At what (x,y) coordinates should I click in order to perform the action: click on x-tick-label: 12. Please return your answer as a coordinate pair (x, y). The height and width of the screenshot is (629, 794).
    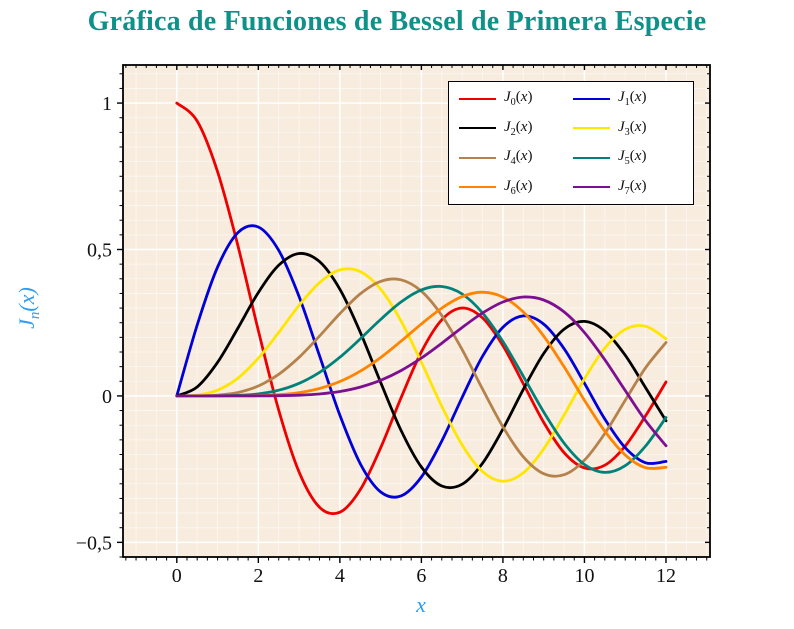
    Looking at the image, I should click on (666, 576).